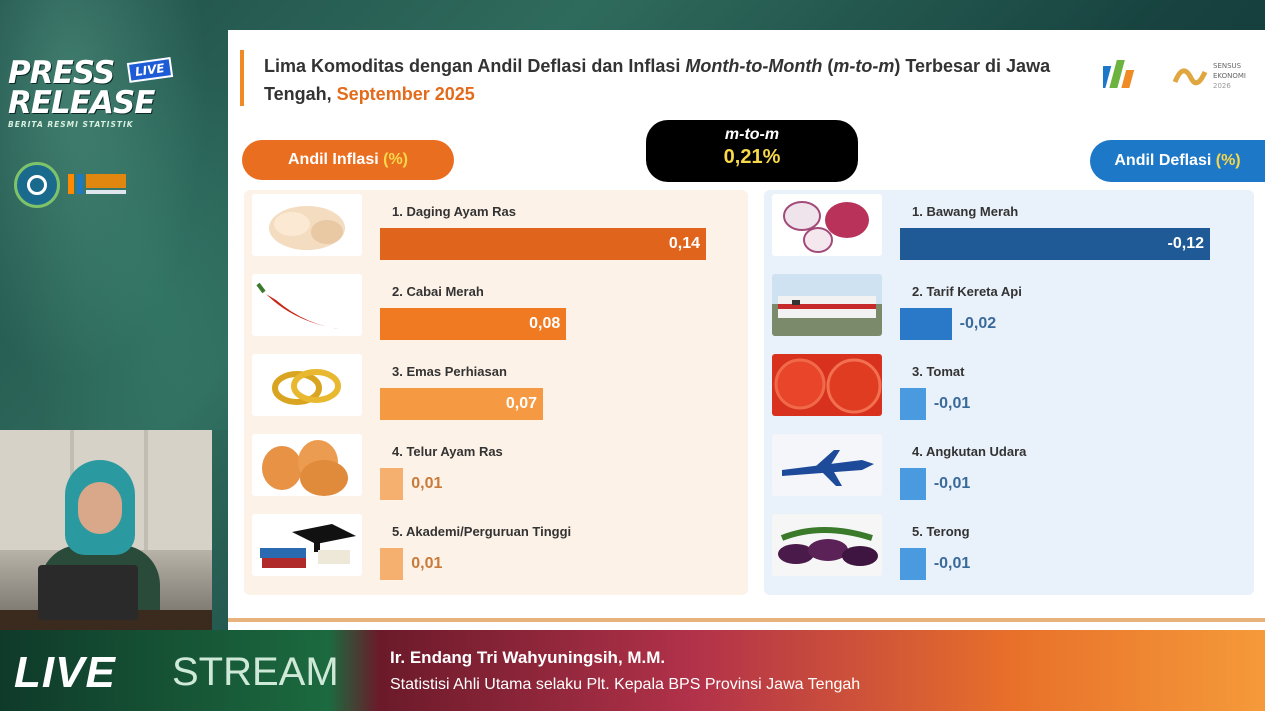  Describe the element at coordinates (746, 620) in the screenshot. I see `slide-divider` at that location.